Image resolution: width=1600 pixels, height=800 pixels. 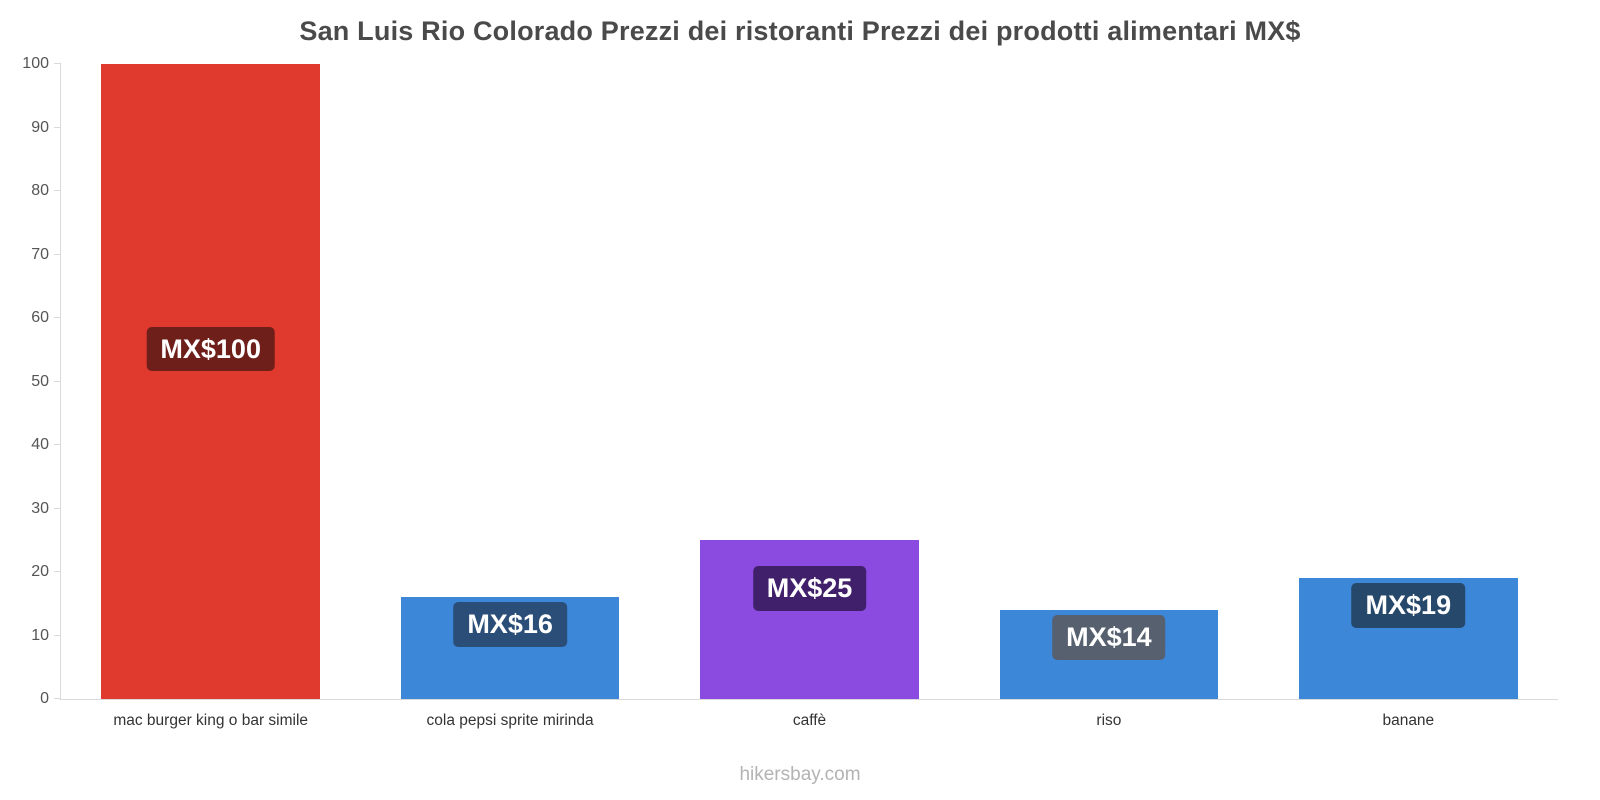 I want to click on bar-5: MX$19, so click(x=1408, y=638).